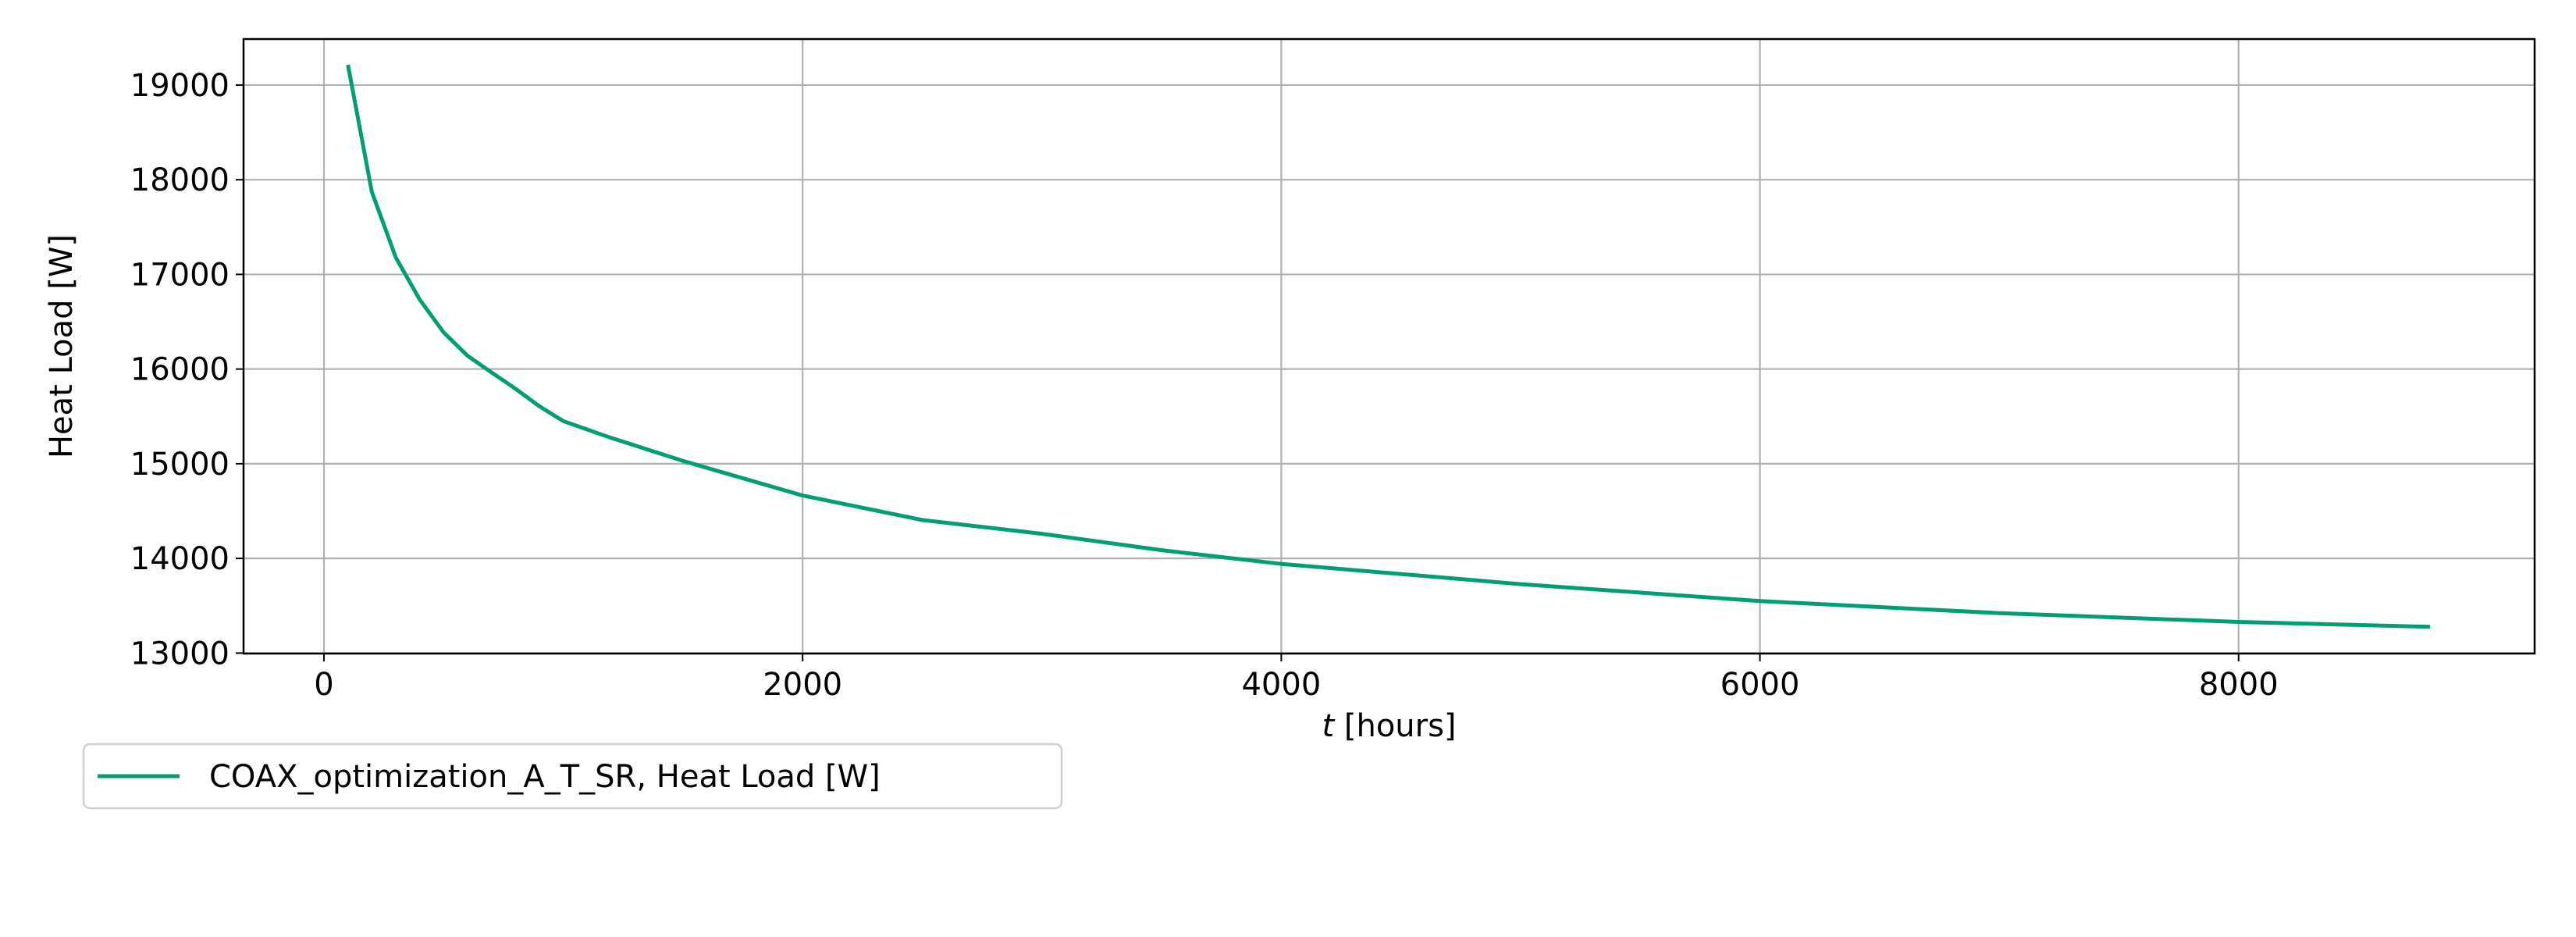  What do you see at coordinates (545, 777) in the screenshot?
I see `legend-label: COAX_optimization_A_T_SR, Heat Load [W]` at bounding box center [545, 777].